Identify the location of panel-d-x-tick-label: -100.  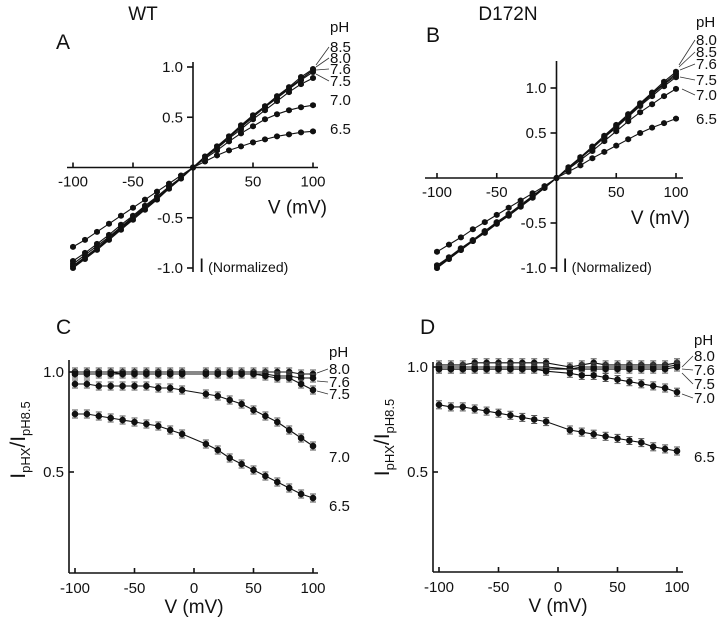
(439, 587).